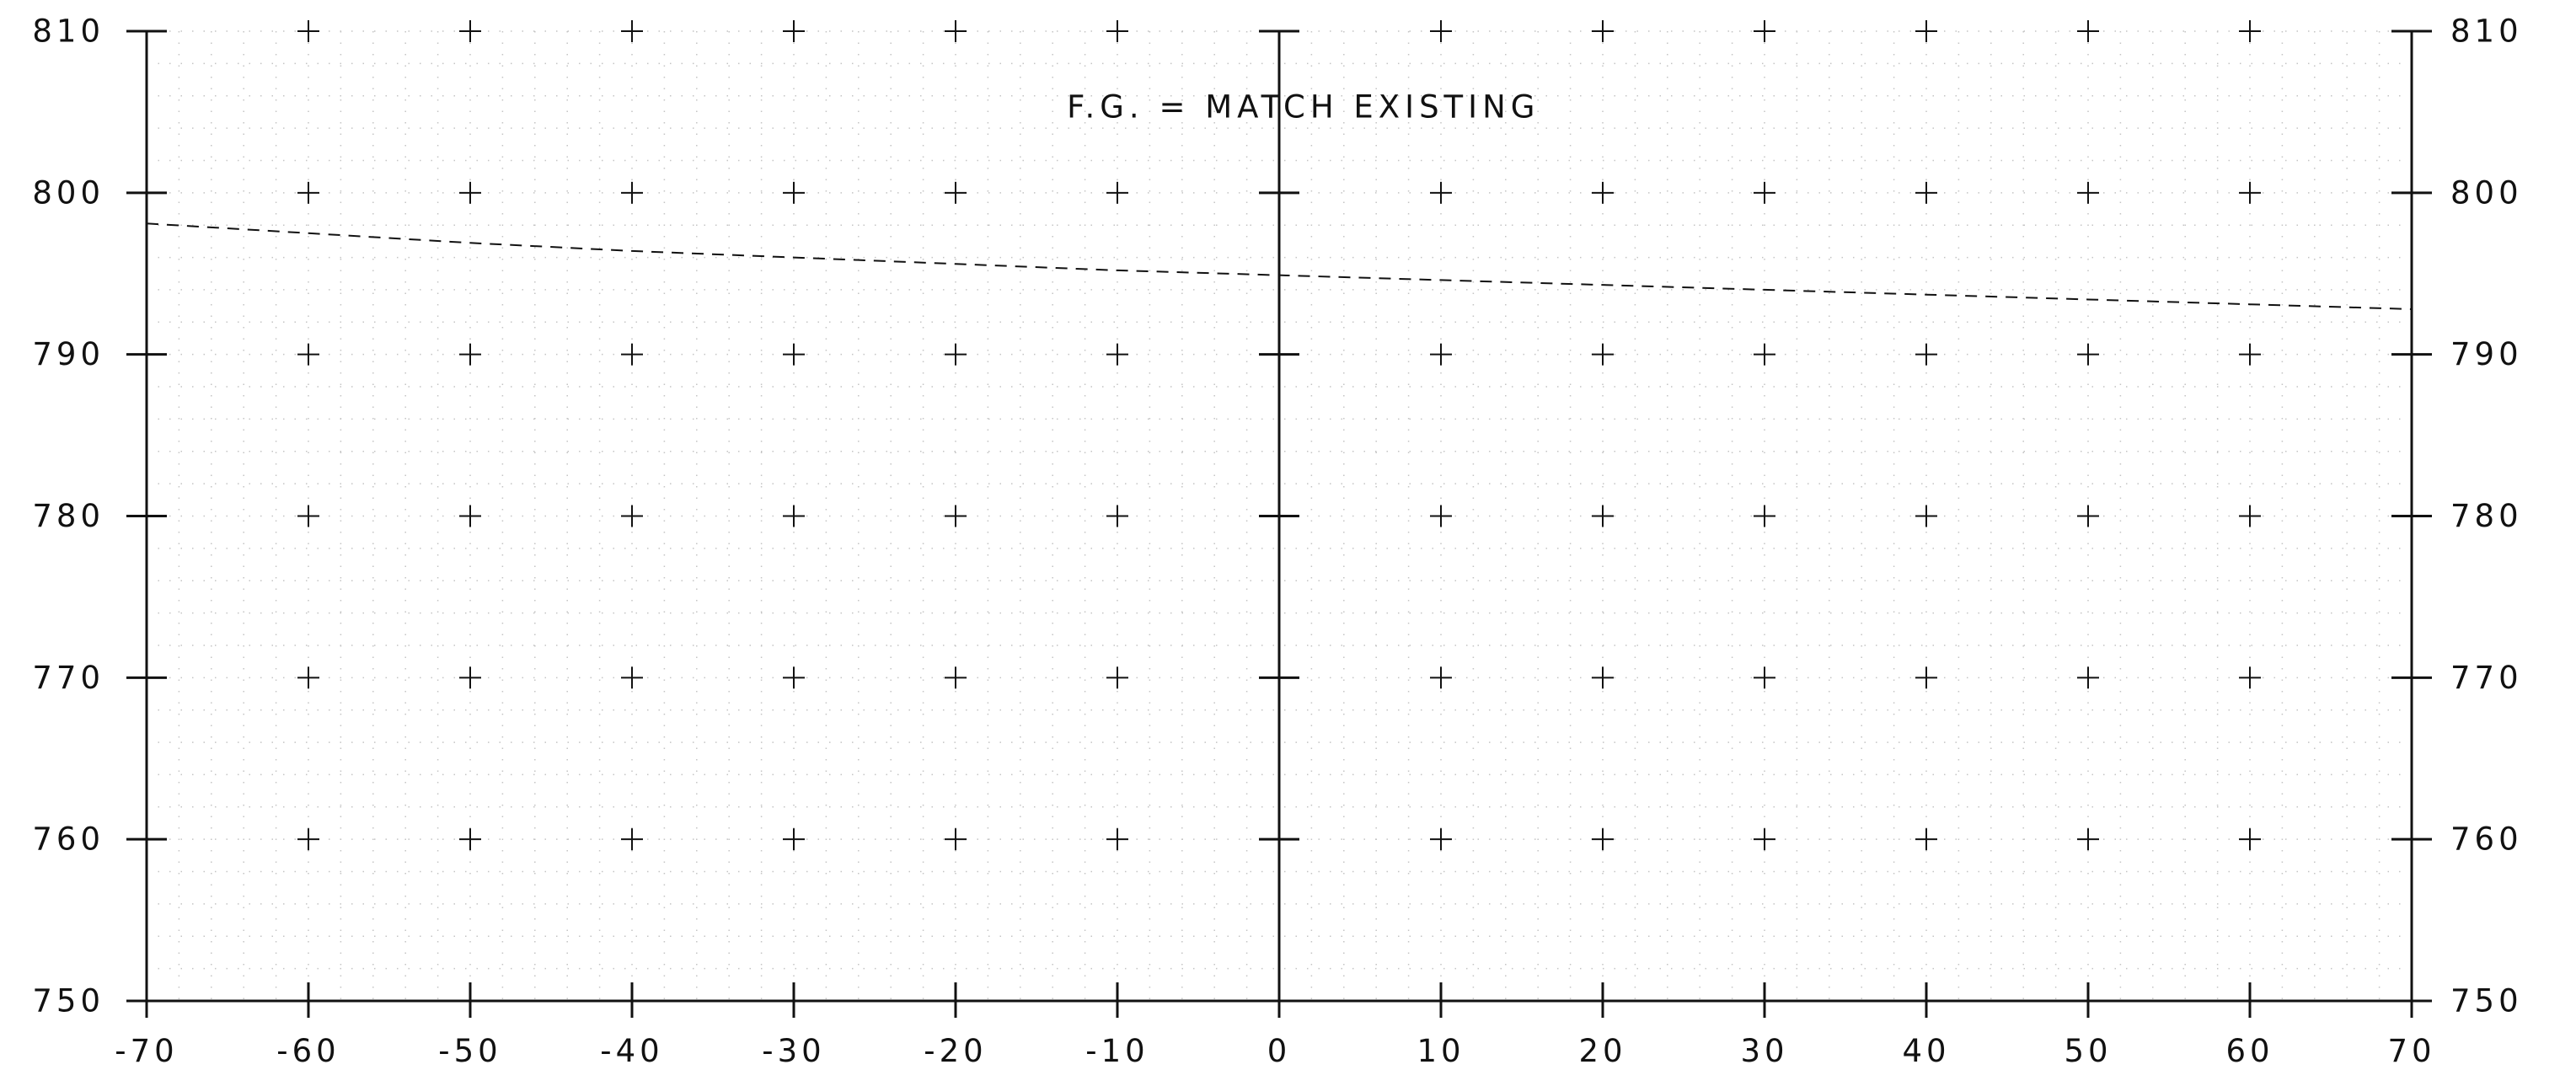  What do you see at coordinates (2486, 516) in the screenshot?
I see `y-tick-label-right: 780` at bounding box center [2486, 516].